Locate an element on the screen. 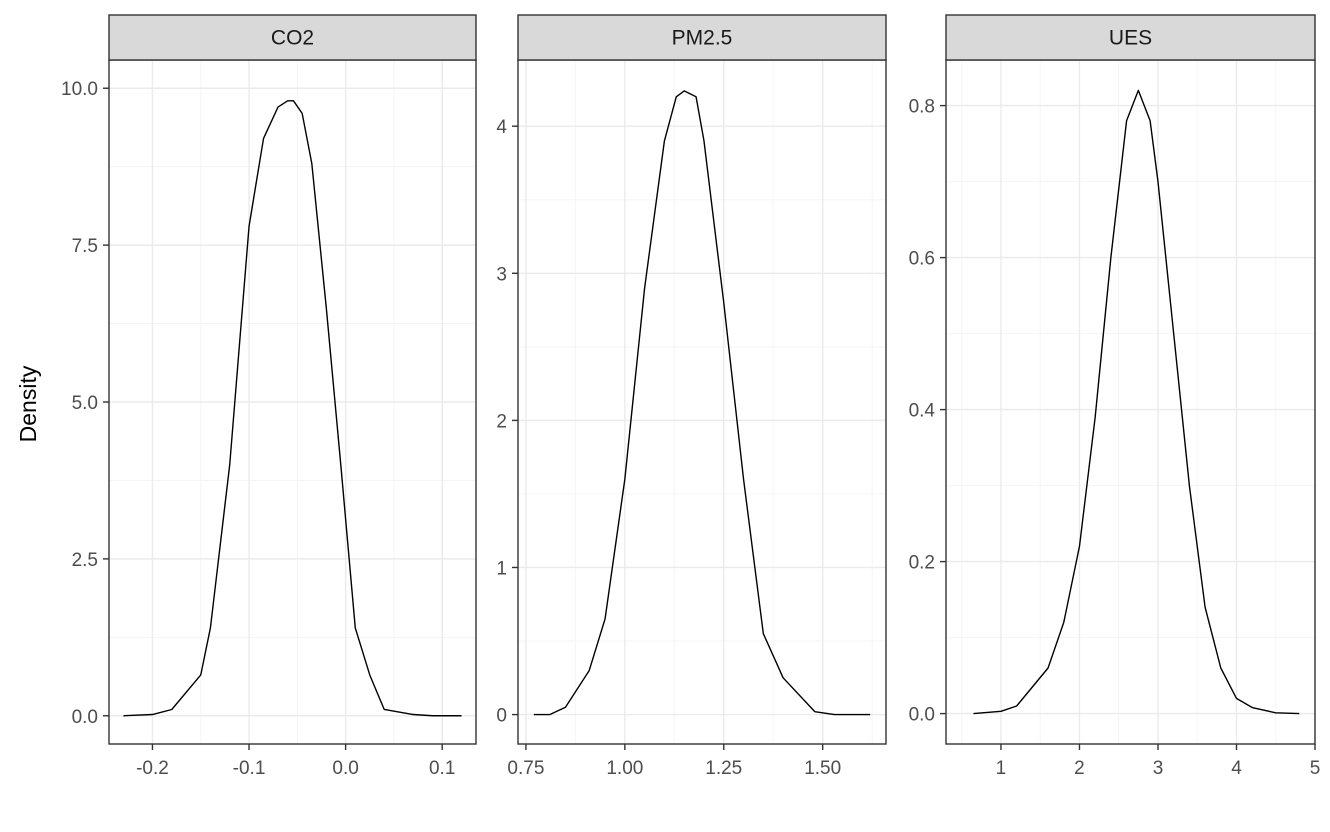 The width and height of the screenshot is (1330, 832). x-tick-label: 0.75 is located at coordinates (525, 768).